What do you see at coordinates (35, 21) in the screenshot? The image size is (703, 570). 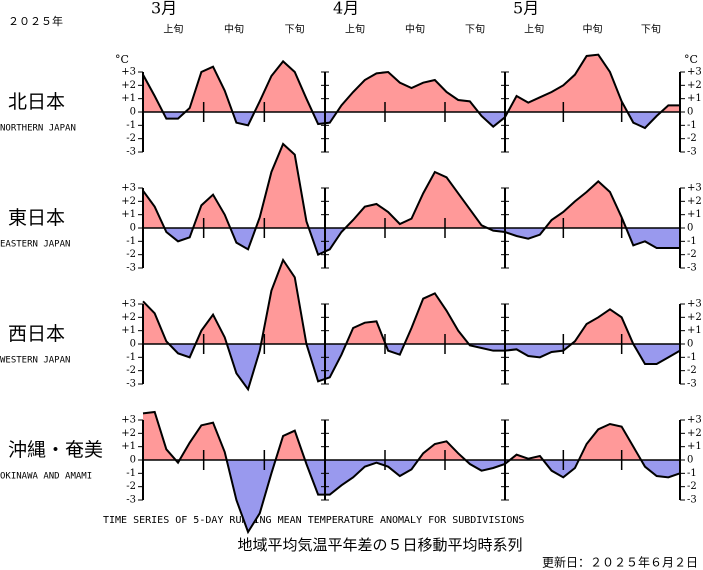 I see `year-label: ２０２５年` at bounding box center [35, 21].